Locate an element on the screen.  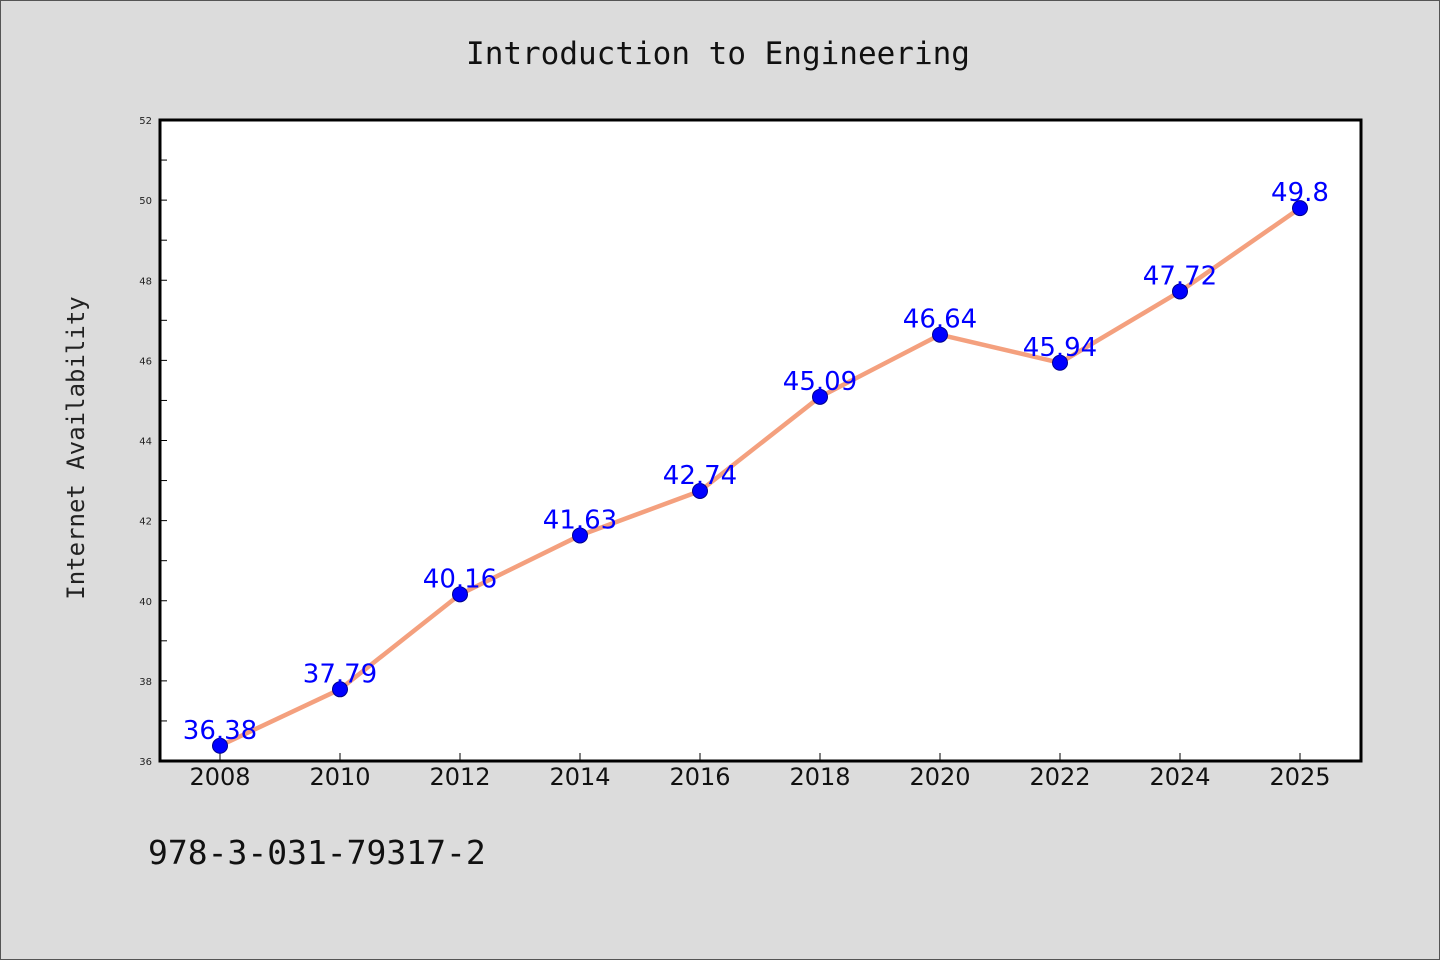
data-label: 47.72 is located at coordinates (1180, 276).